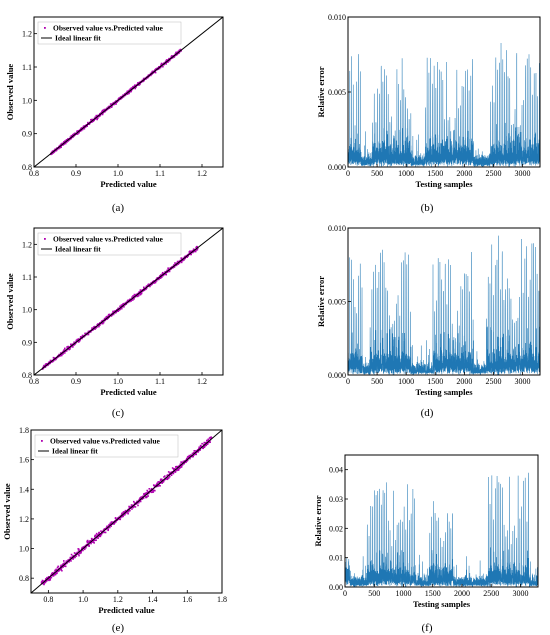  What do you see at coordinates (187, 599) in the screenshot?
I see `x-tick-label: 1.6` at bounding box center [187, 599].